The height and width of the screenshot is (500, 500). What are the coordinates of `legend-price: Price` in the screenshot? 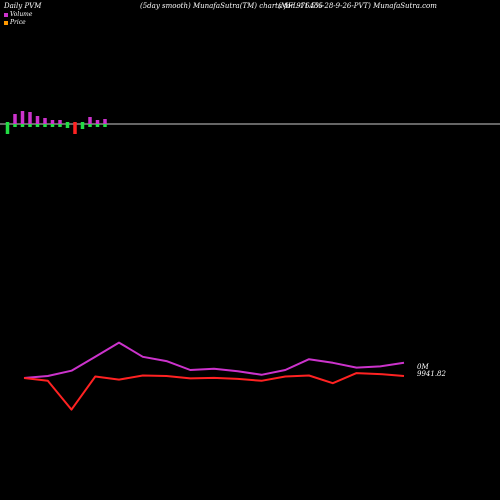 It's located at (15, 22).